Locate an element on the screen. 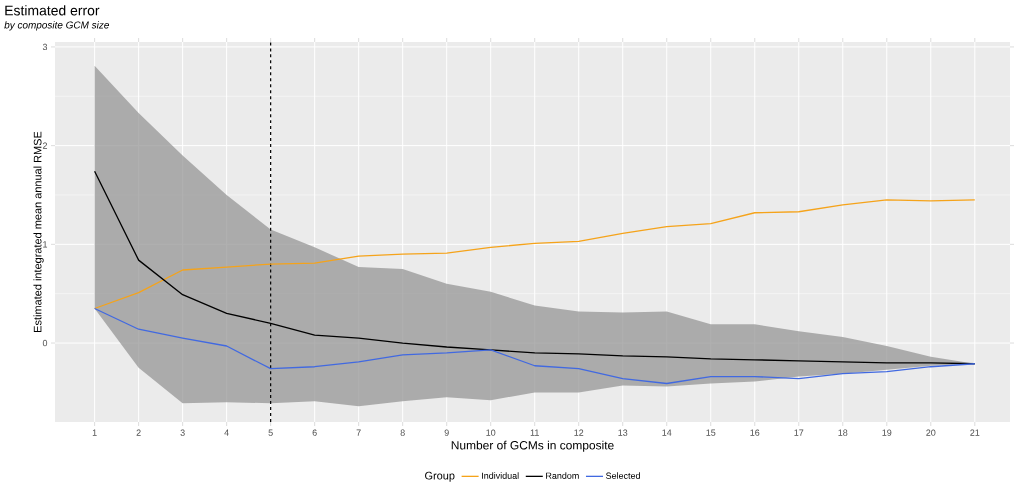  y-tick-label: 0 is located at coordinates (45, 343).